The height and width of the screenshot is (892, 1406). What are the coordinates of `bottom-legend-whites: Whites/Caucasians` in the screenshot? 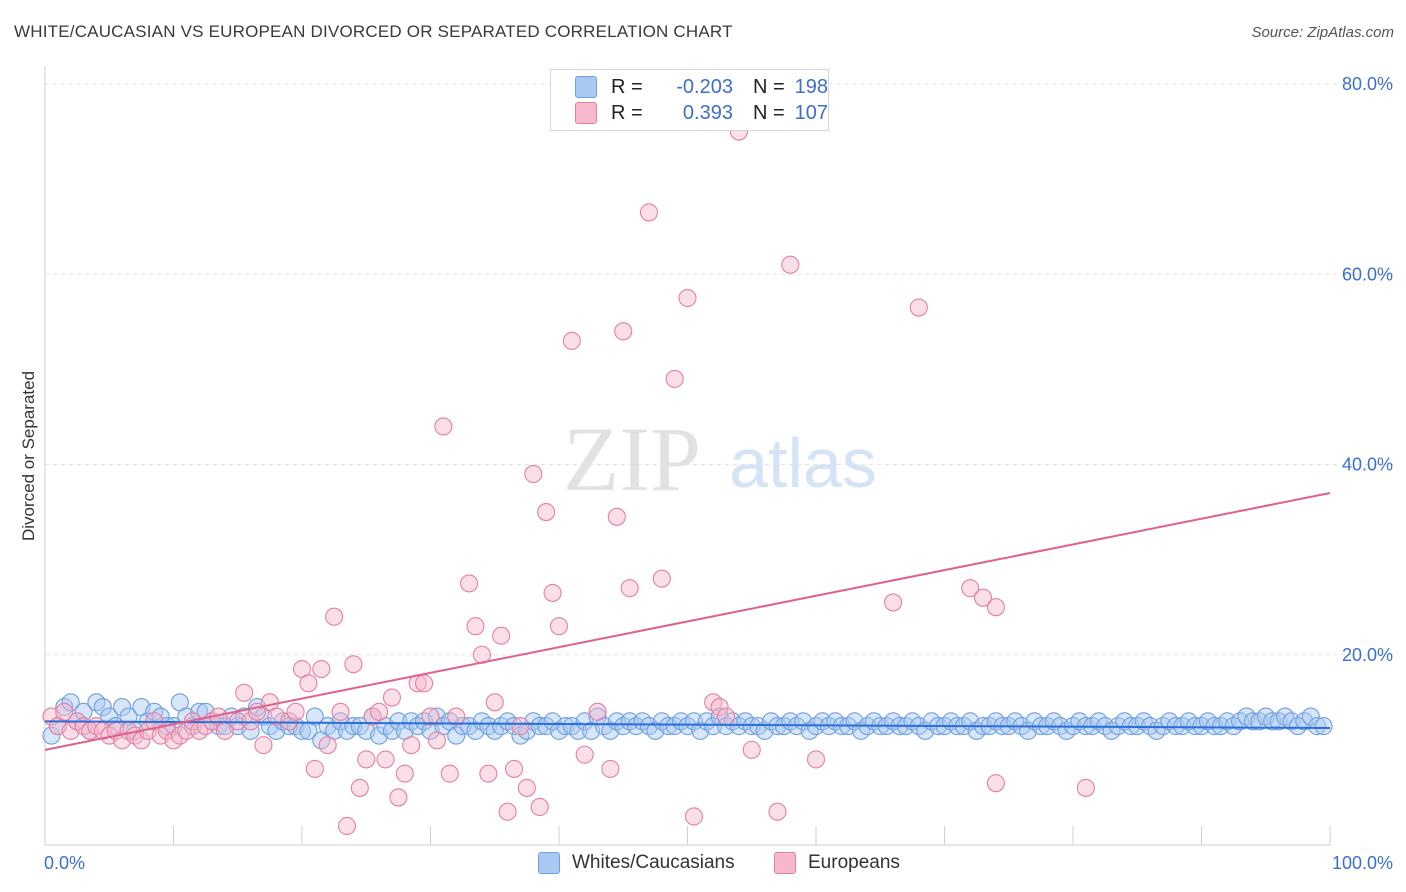 It's located at (636, 863).